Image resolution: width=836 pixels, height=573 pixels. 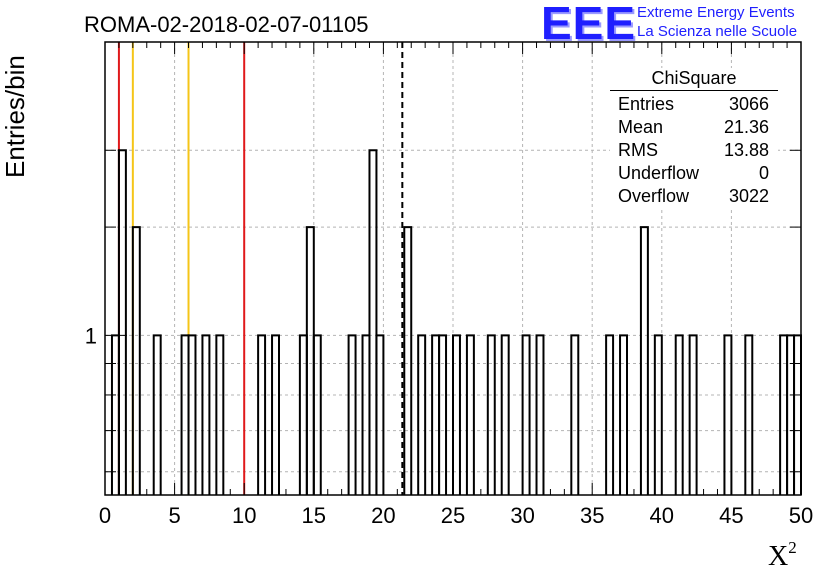 I want to click on stats-row-overflow: Overflow 3022, so click(x=694, y=196).